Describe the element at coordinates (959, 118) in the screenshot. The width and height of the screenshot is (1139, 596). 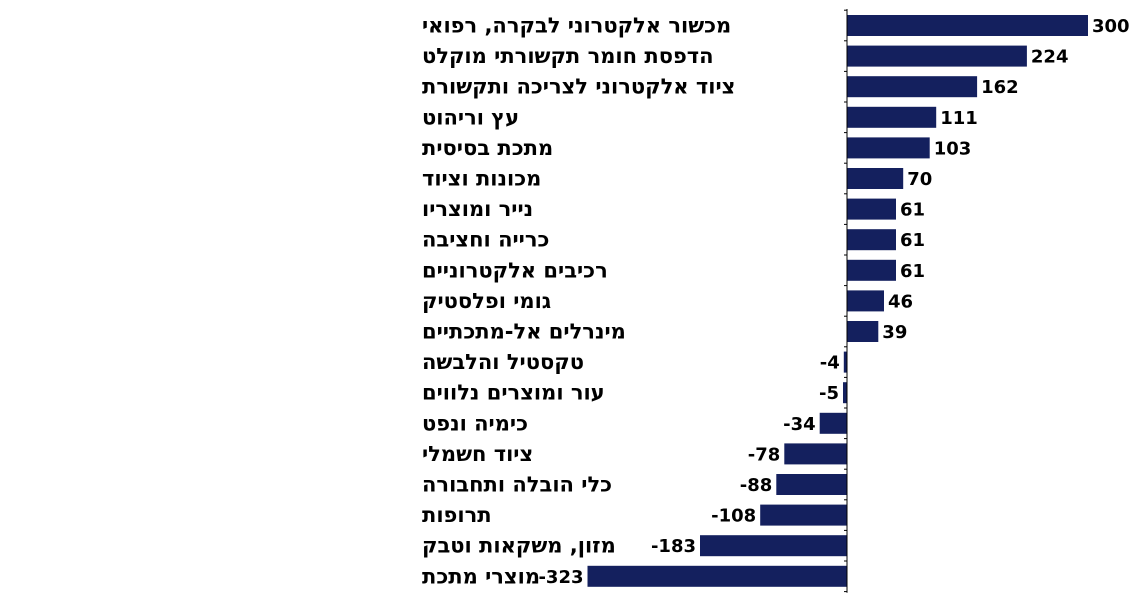
I see `data-label: 111` at that location.